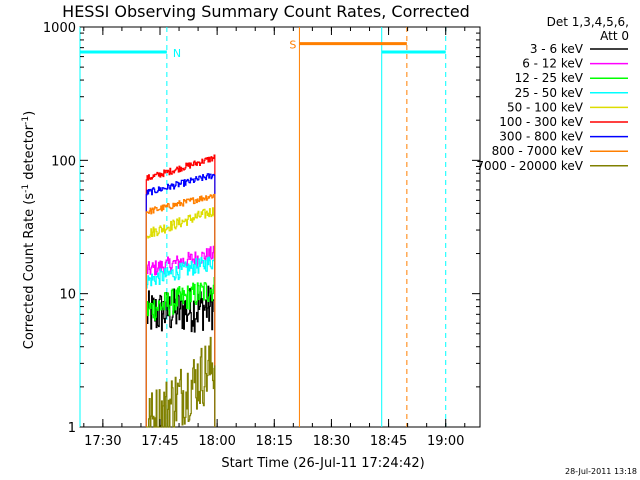 This screenshot has height=480, width=640. Describe the element at coordinates (541, 122) in the screenshot. I see `legend-label: 100 - 300 keV` at that location.